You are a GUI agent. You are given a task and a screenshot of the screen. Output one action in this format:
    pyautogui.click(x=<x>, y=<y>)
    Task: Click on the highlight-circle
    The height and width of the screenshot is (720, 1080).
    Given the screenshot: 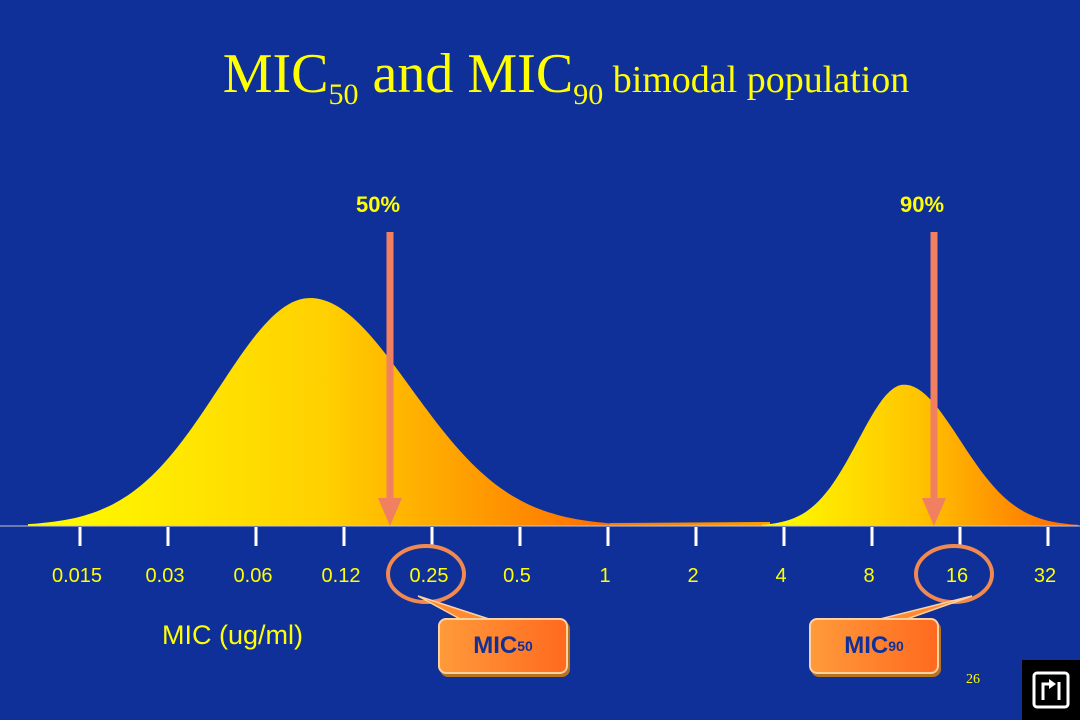 What is the action you would take?
    pyautogui.click(x=426, y=574)
    